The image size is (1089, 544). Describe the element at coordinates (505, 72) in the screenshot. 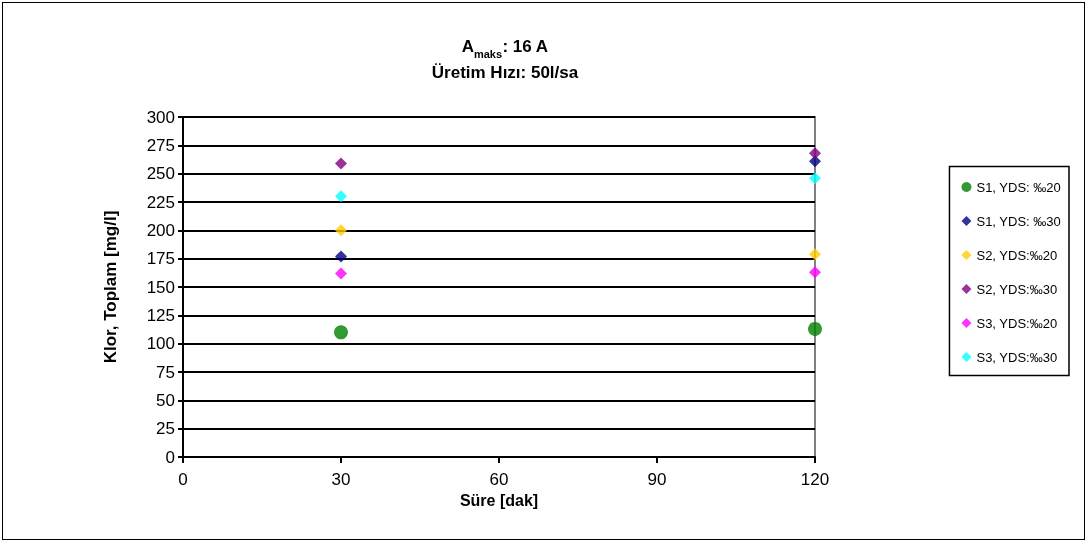

I see `chart-subtitle: Üretim Hızı: 50l/sa` at that location.